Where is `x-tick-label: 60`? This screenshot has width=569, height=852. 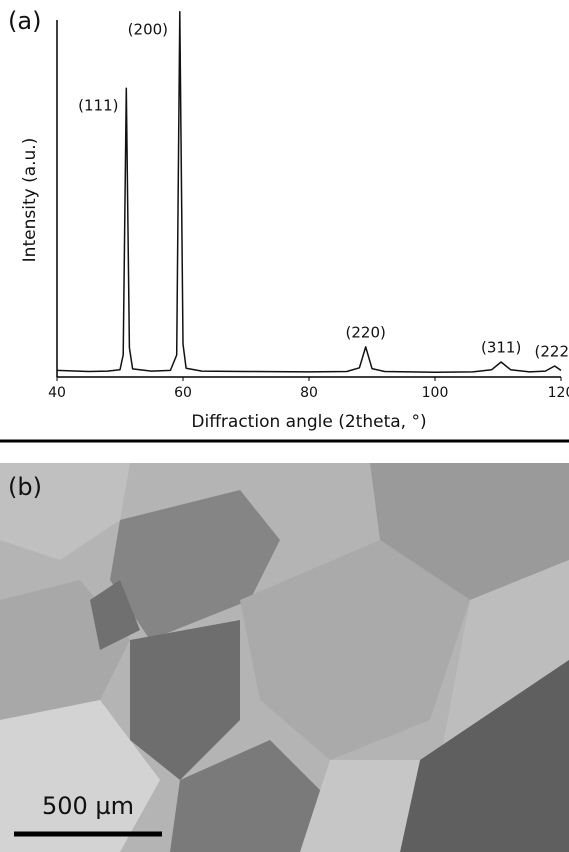 x-tick-label: 60 is located at coordinates (183, 393).